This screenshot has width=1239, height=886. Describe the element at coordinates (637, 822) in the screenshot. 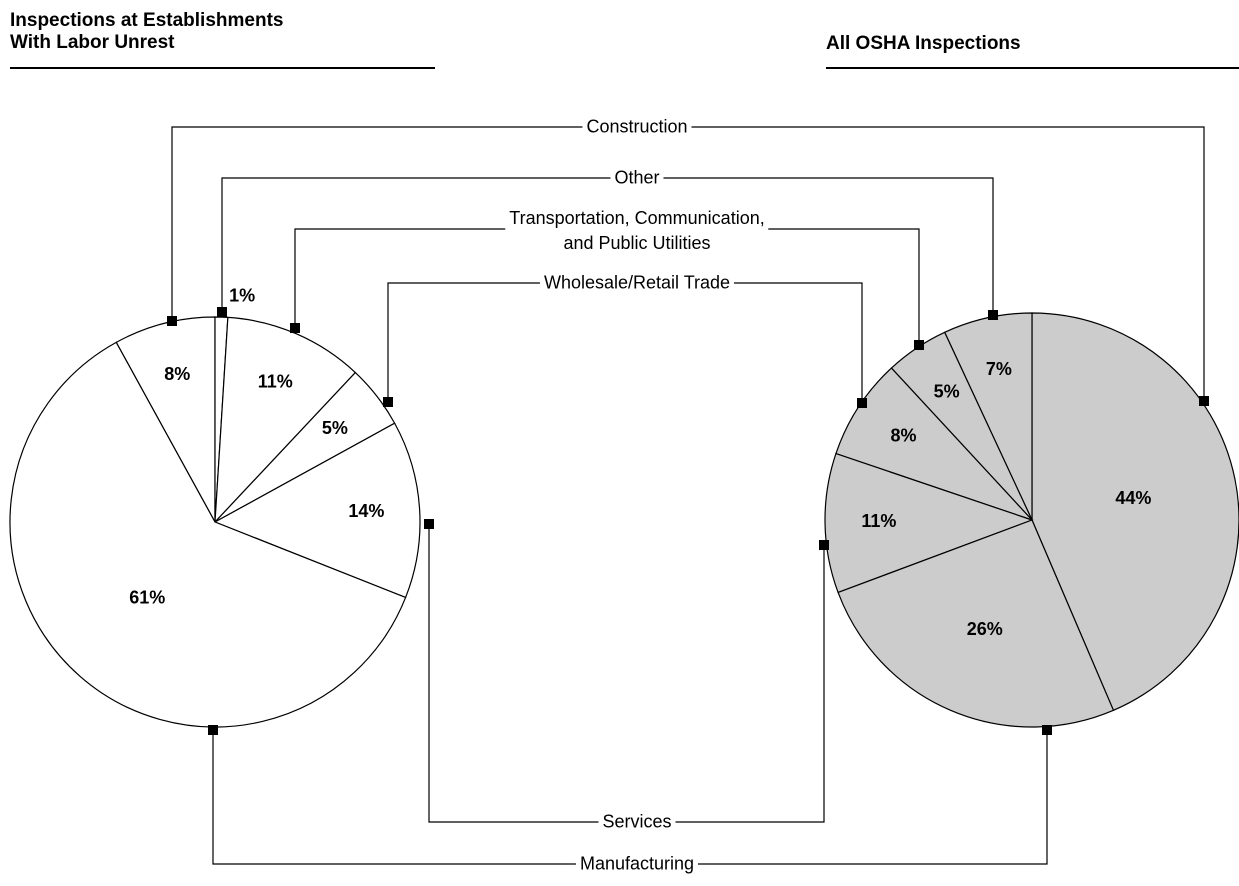

I see `category-label: Services` at that location.